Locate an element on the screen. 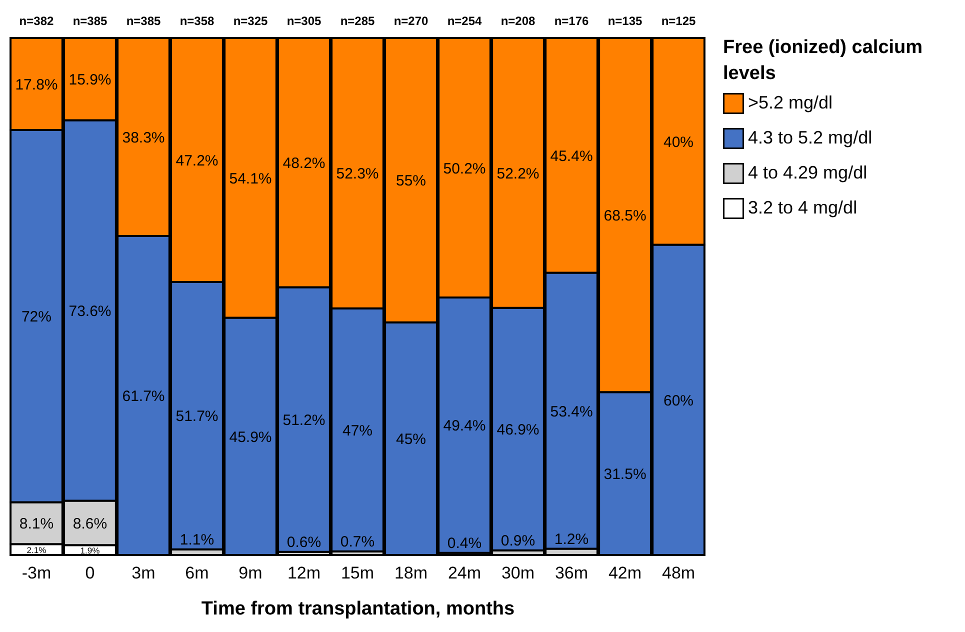 Image resolution: width=965 pixels, height=632 pixels. data-label: 72% is located at coordinates (36, 317).